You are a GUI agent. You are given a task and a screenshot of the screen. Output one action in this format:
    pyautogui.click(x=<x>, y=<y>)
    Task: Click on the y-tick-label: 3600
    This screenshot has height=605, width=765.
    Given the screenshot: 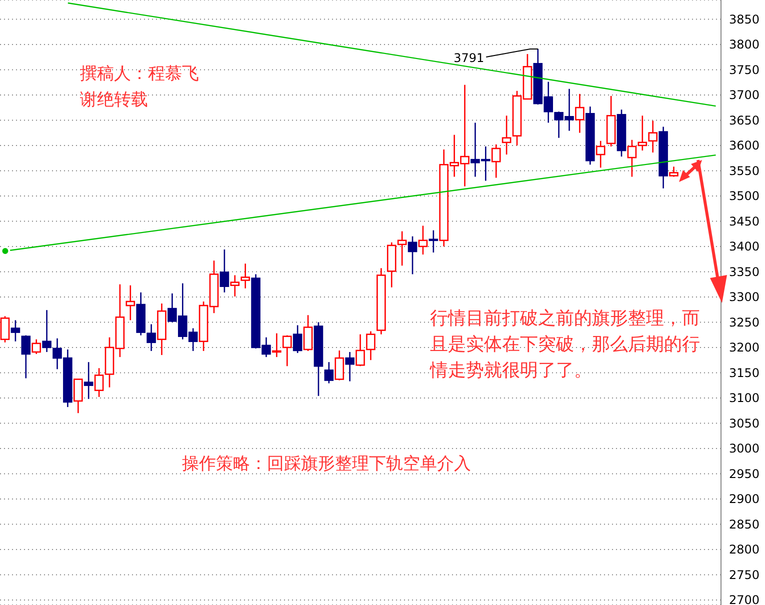 What is the action you would take?
    pyautogui.click(x=744, y=145)
    